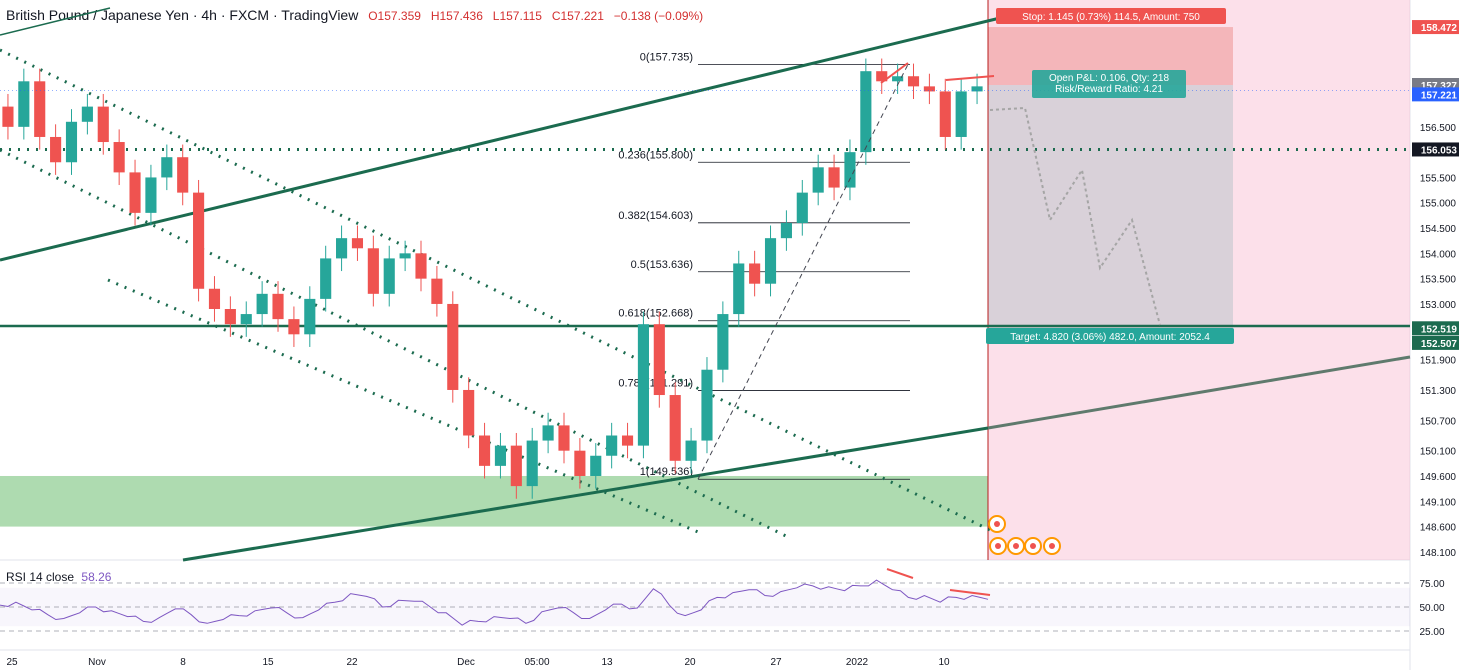 The height and width of the screenshot is (670, 1459). Describe the element at coordinates (970, 592) in the screenshot. I see `divergence-line-rsi` at that location.